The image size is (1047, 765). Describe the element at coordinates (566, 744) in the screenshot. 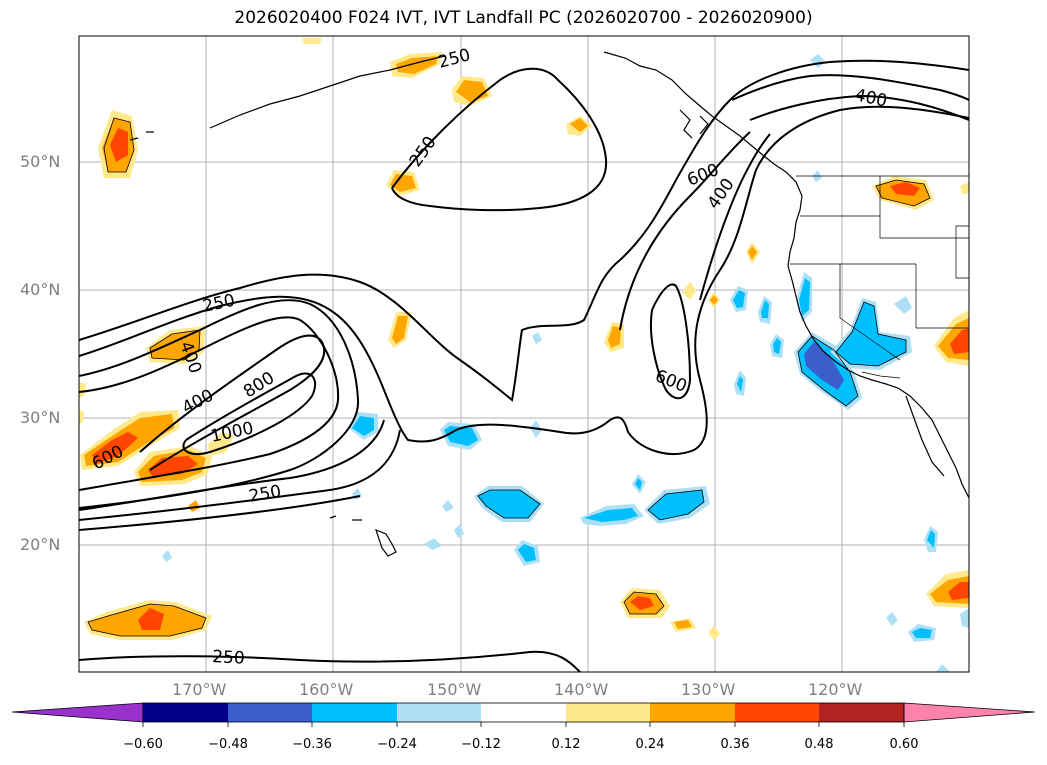

I see `colorbar-tick-label: 0.12` at that location.